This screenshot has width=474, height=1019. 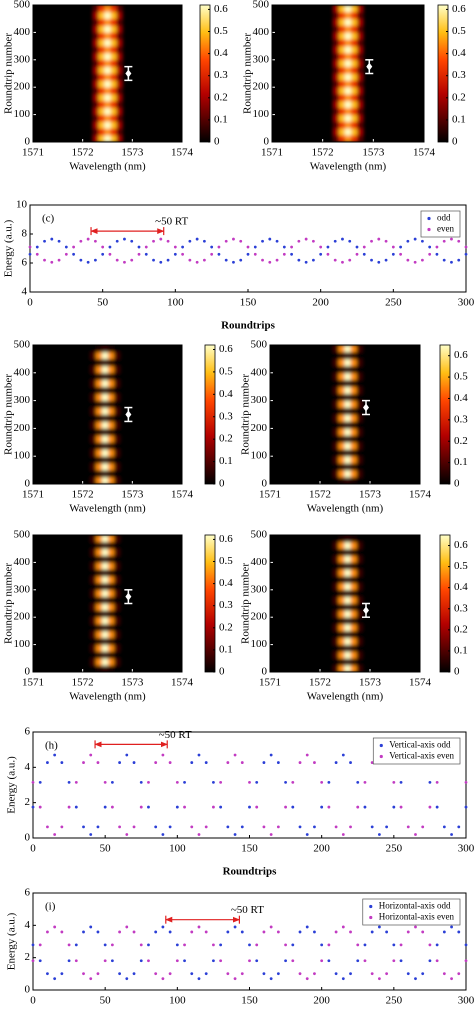 What do you see at coordinates (320, 303) in the screenshot?
I see `x-tick-label: 200` at bounding box center [320, 303].